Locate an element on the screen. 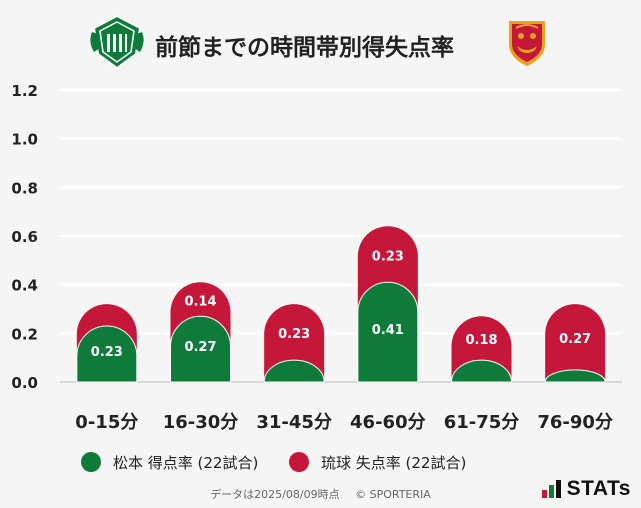 The height and width of the screenshot is (508, 641). legend-item-matsumoto: 松本 得点率 (22試合) is located at coordinates (169, 462).